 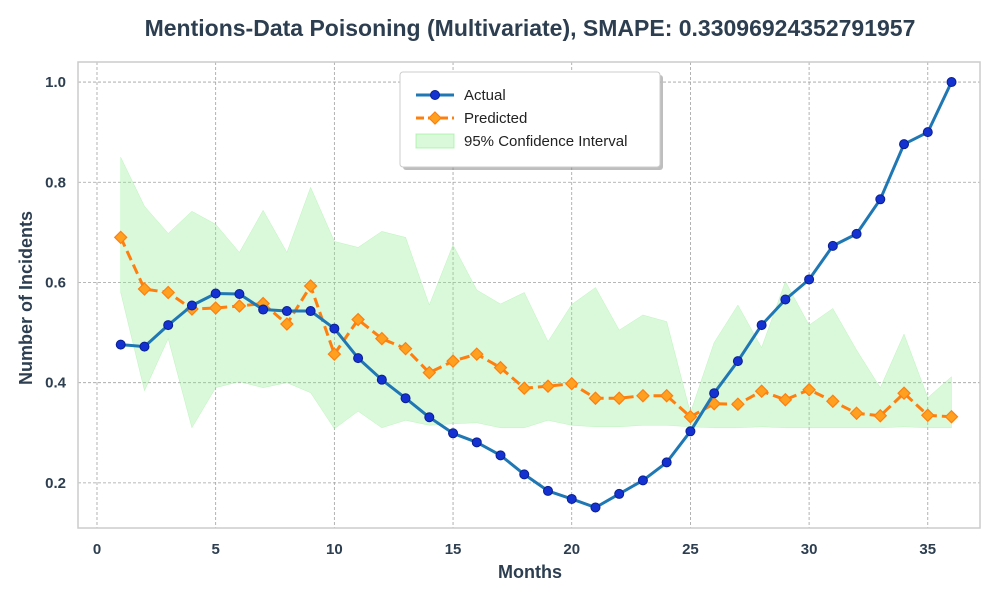 What do you see at coordinates (334, 549) in the screenshot?
I see `x-tick-label: 10` at bounding box center [334, 549].